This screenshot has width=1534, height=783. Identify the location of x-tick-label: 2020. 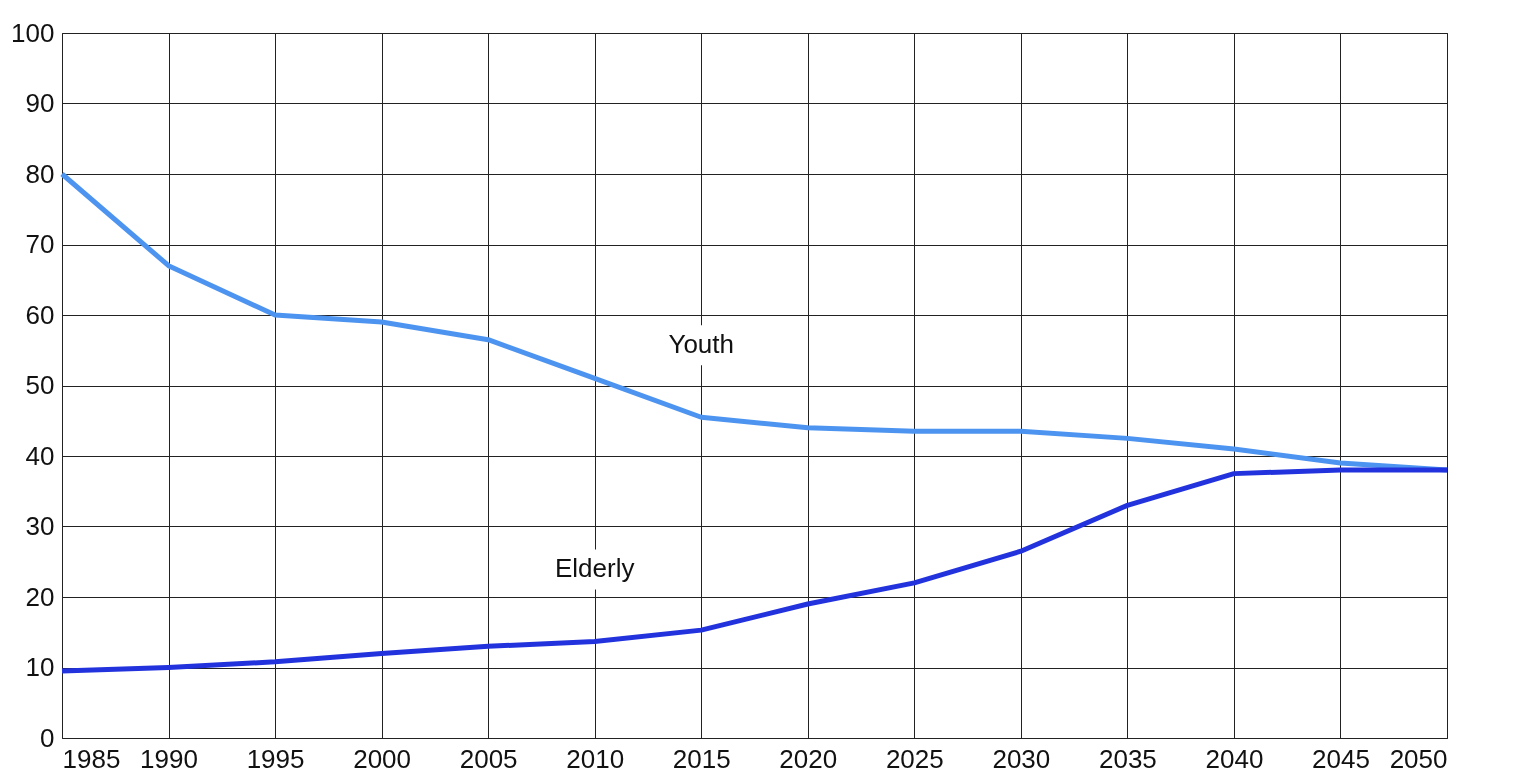
(808, 758).